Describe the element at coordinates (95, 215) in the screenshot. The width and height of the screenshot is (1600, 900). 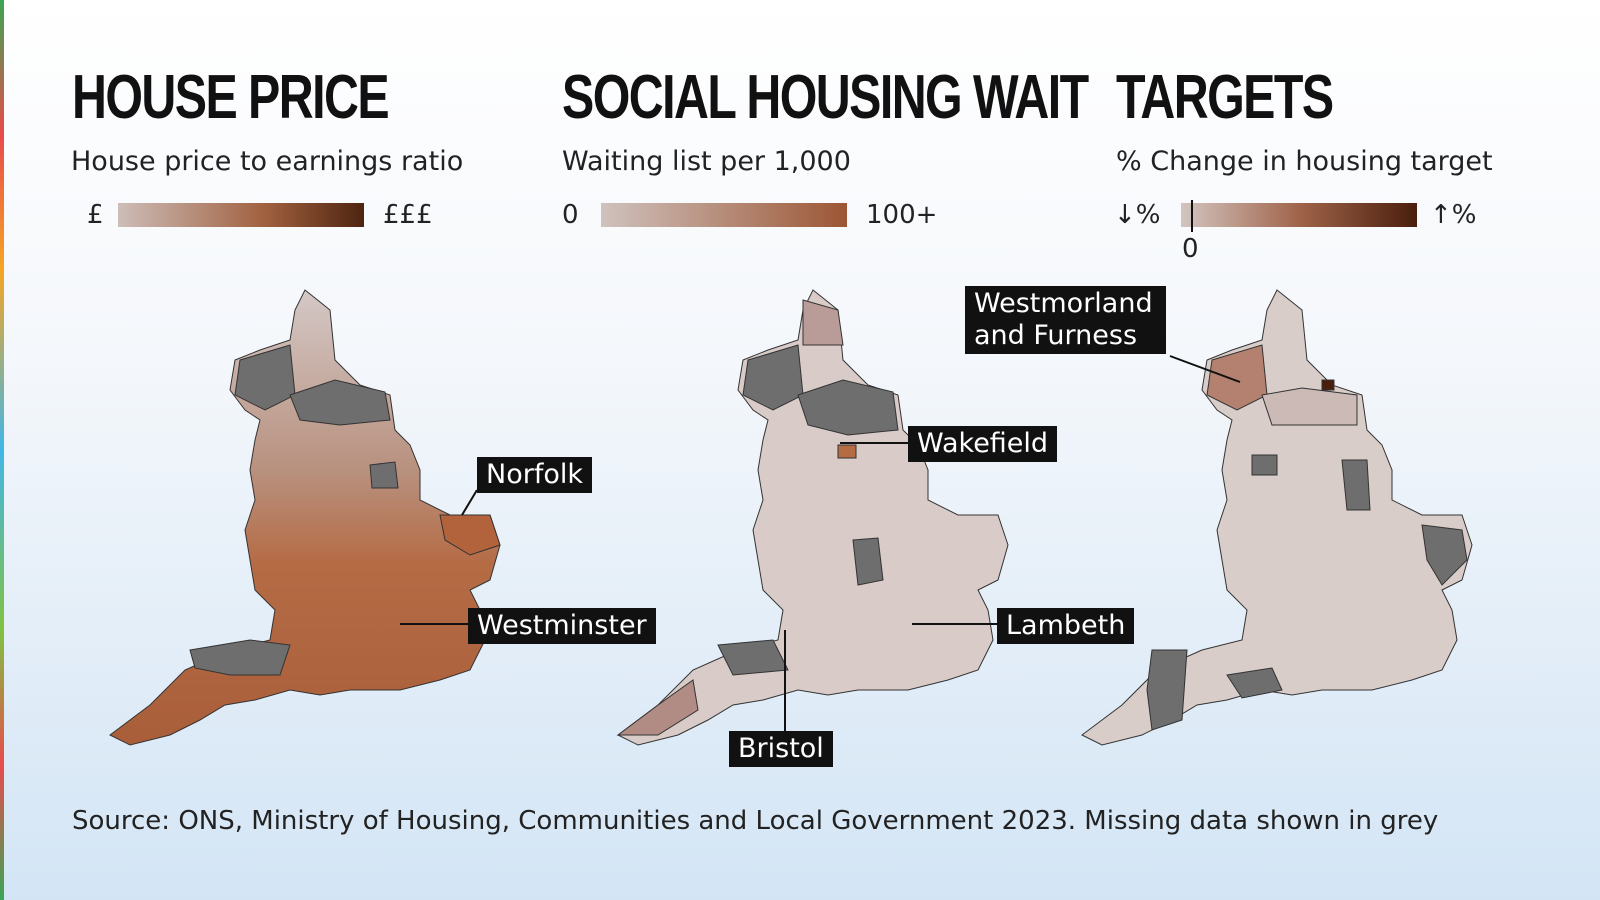
I see `legend-low: £` at that location.